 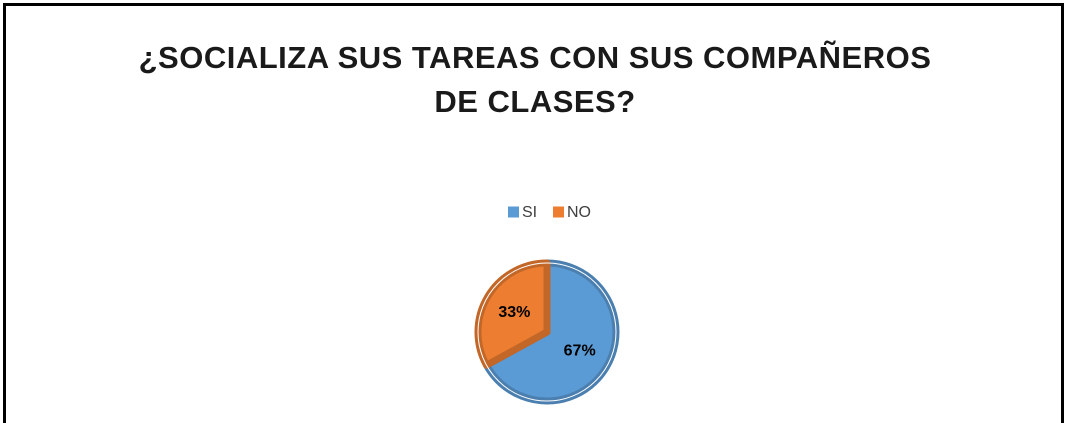 I want to click on data-label: 33%, so click(x=514, y=312).